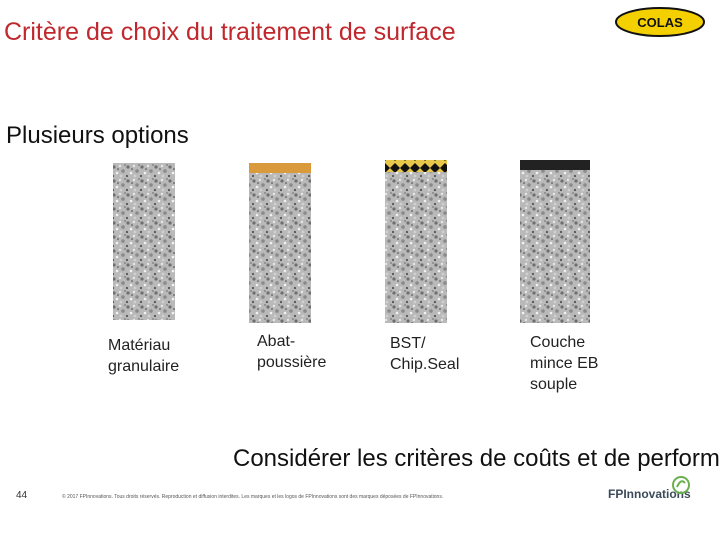  I want to click on label-line: souple, so click(554, 384).